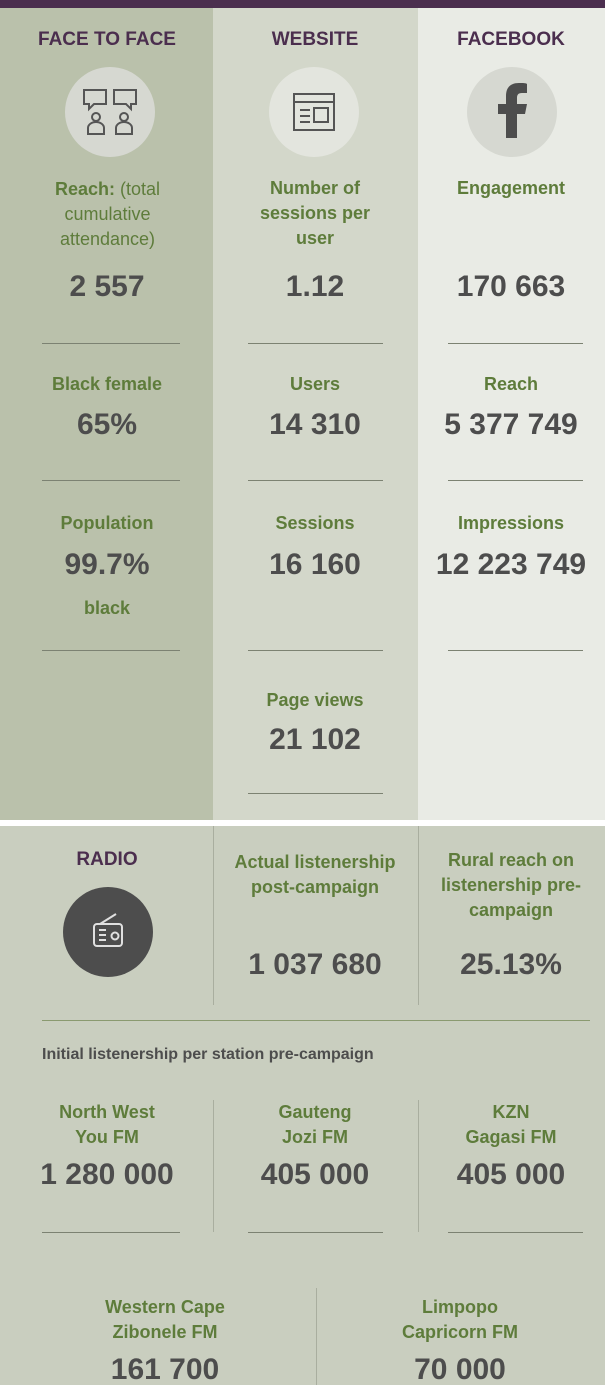 Image resolution: width=605 pixels, height=1388 pixels. I want to click on station-name: Jozi FM, so click(315, 1137).